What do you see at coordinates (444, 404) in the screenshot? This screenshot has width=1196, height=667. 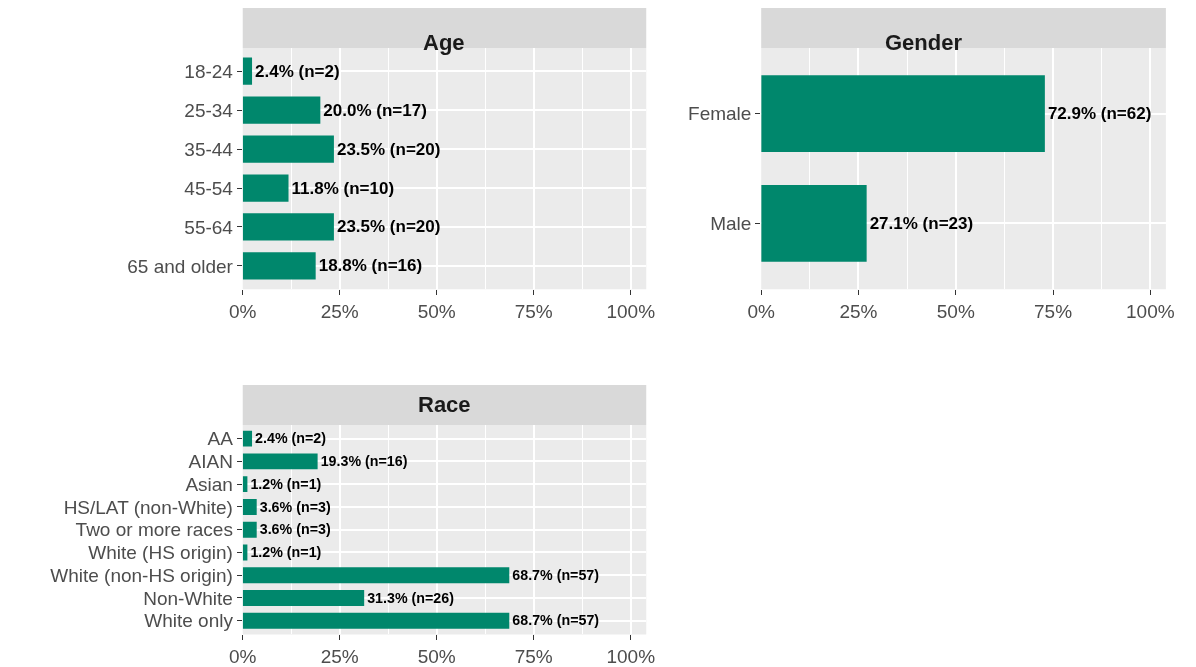 I see `chart-title: Race` at bounding box center [444, 404].